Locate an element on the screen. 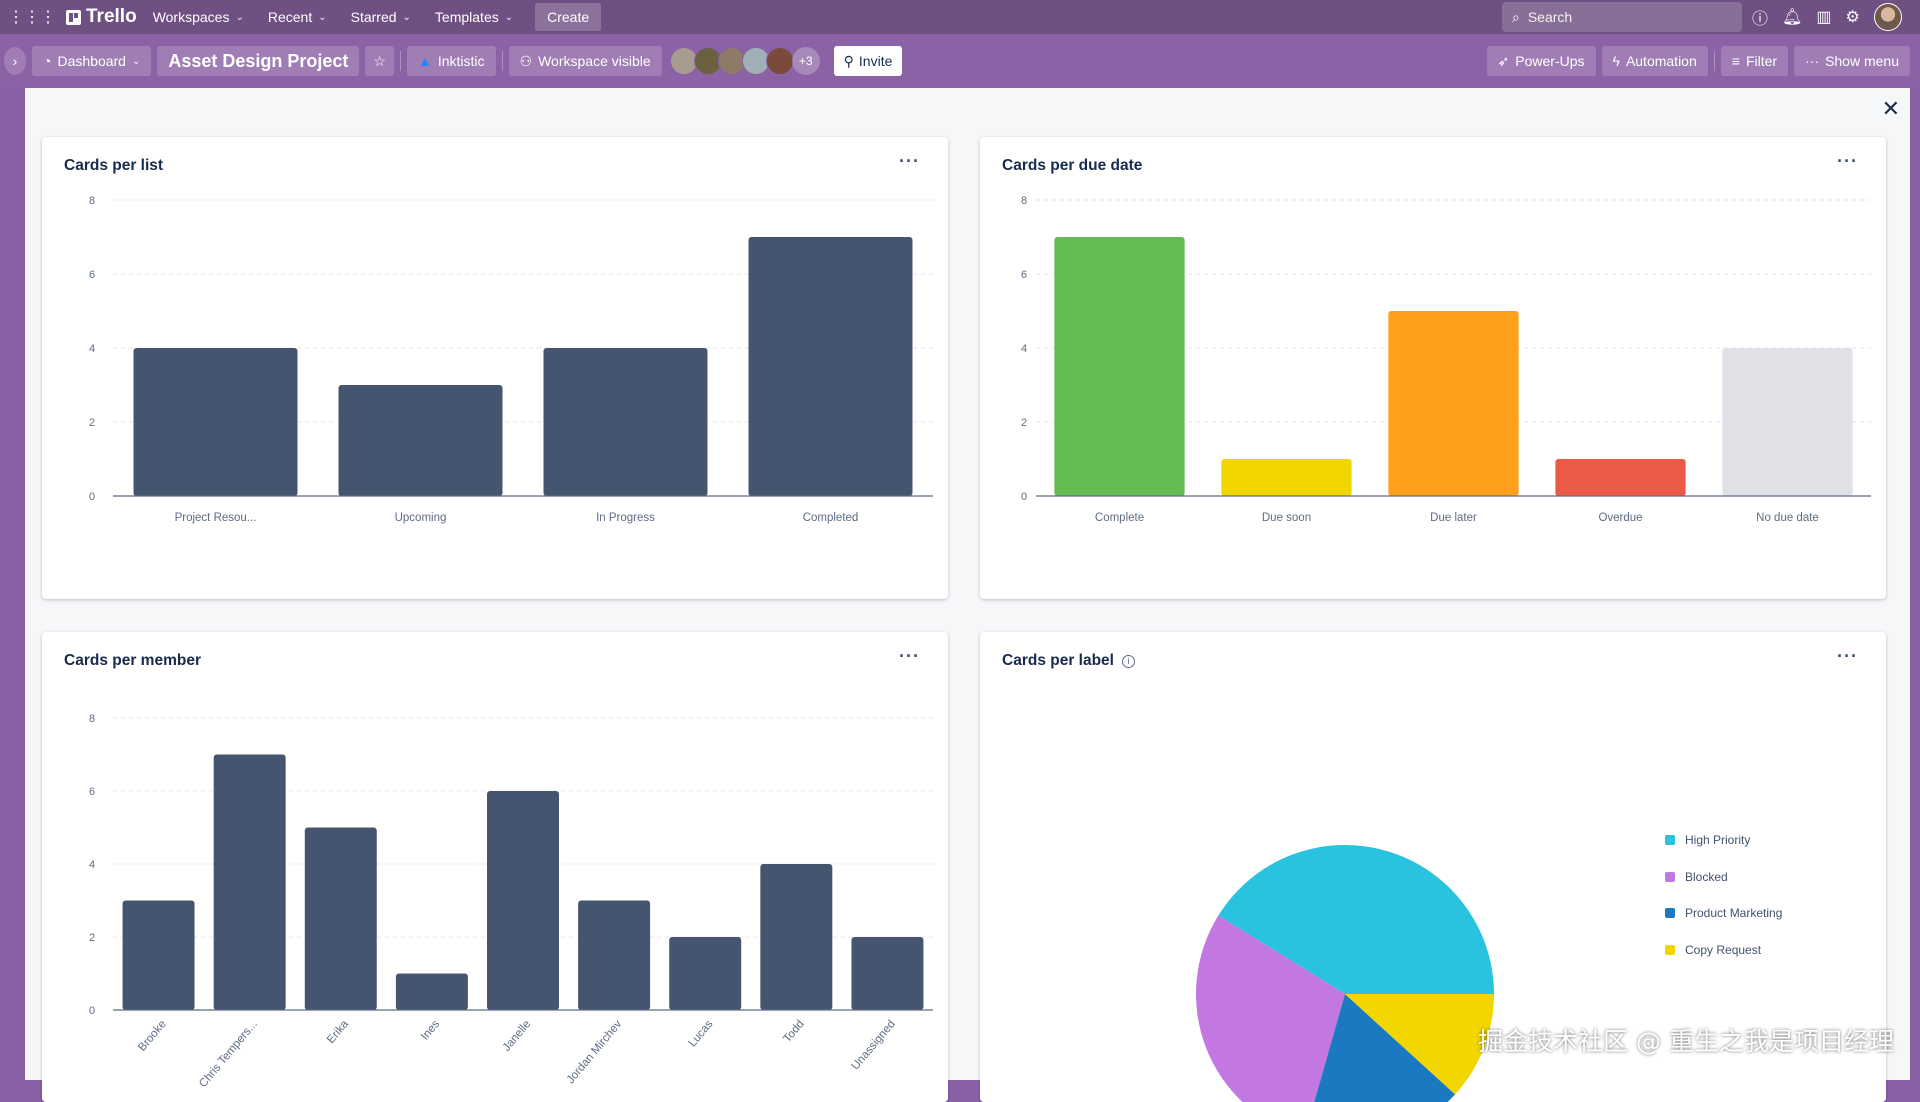  create-button: Create is located at coordinates (568, 17).